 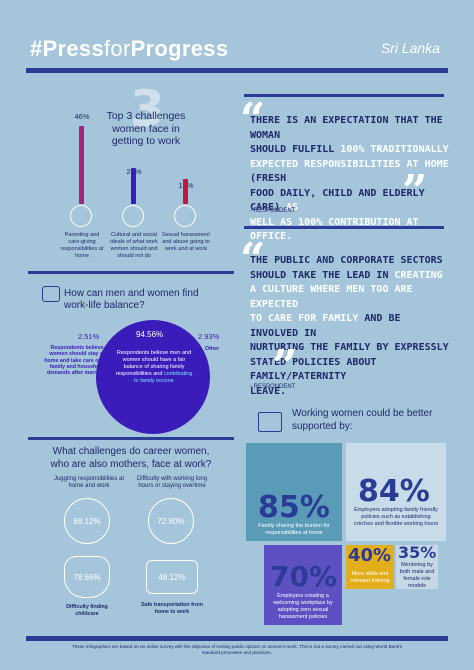 I want to click on balance-left-pct: 2.51%, so click(x=89, y=336).